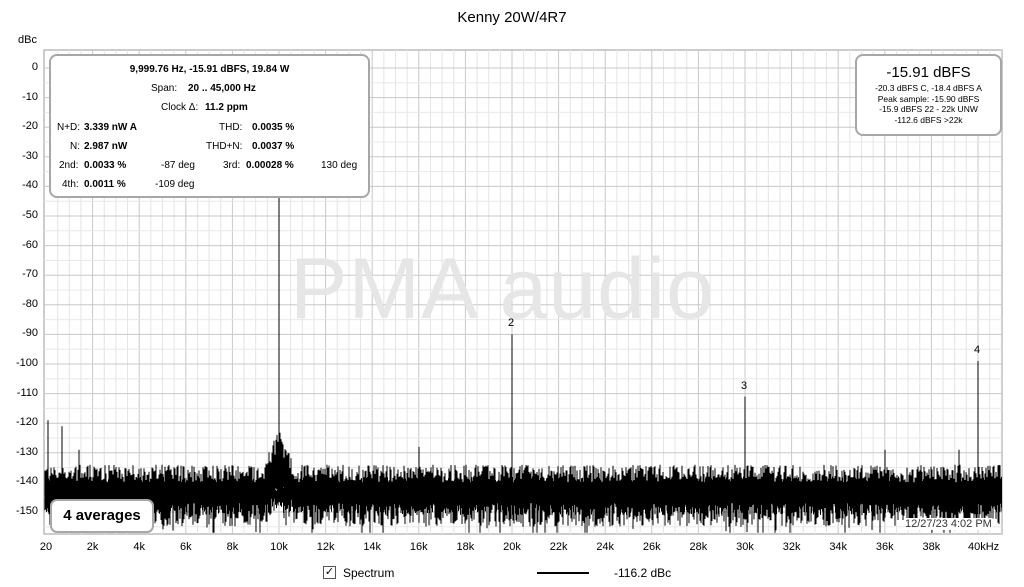 The height and width of the screenshot is (587, 1024). What do you see at coordinates (26, 481) in the screenshot?
I see `y-tick-label: -140` at bounding box center [26, 481].